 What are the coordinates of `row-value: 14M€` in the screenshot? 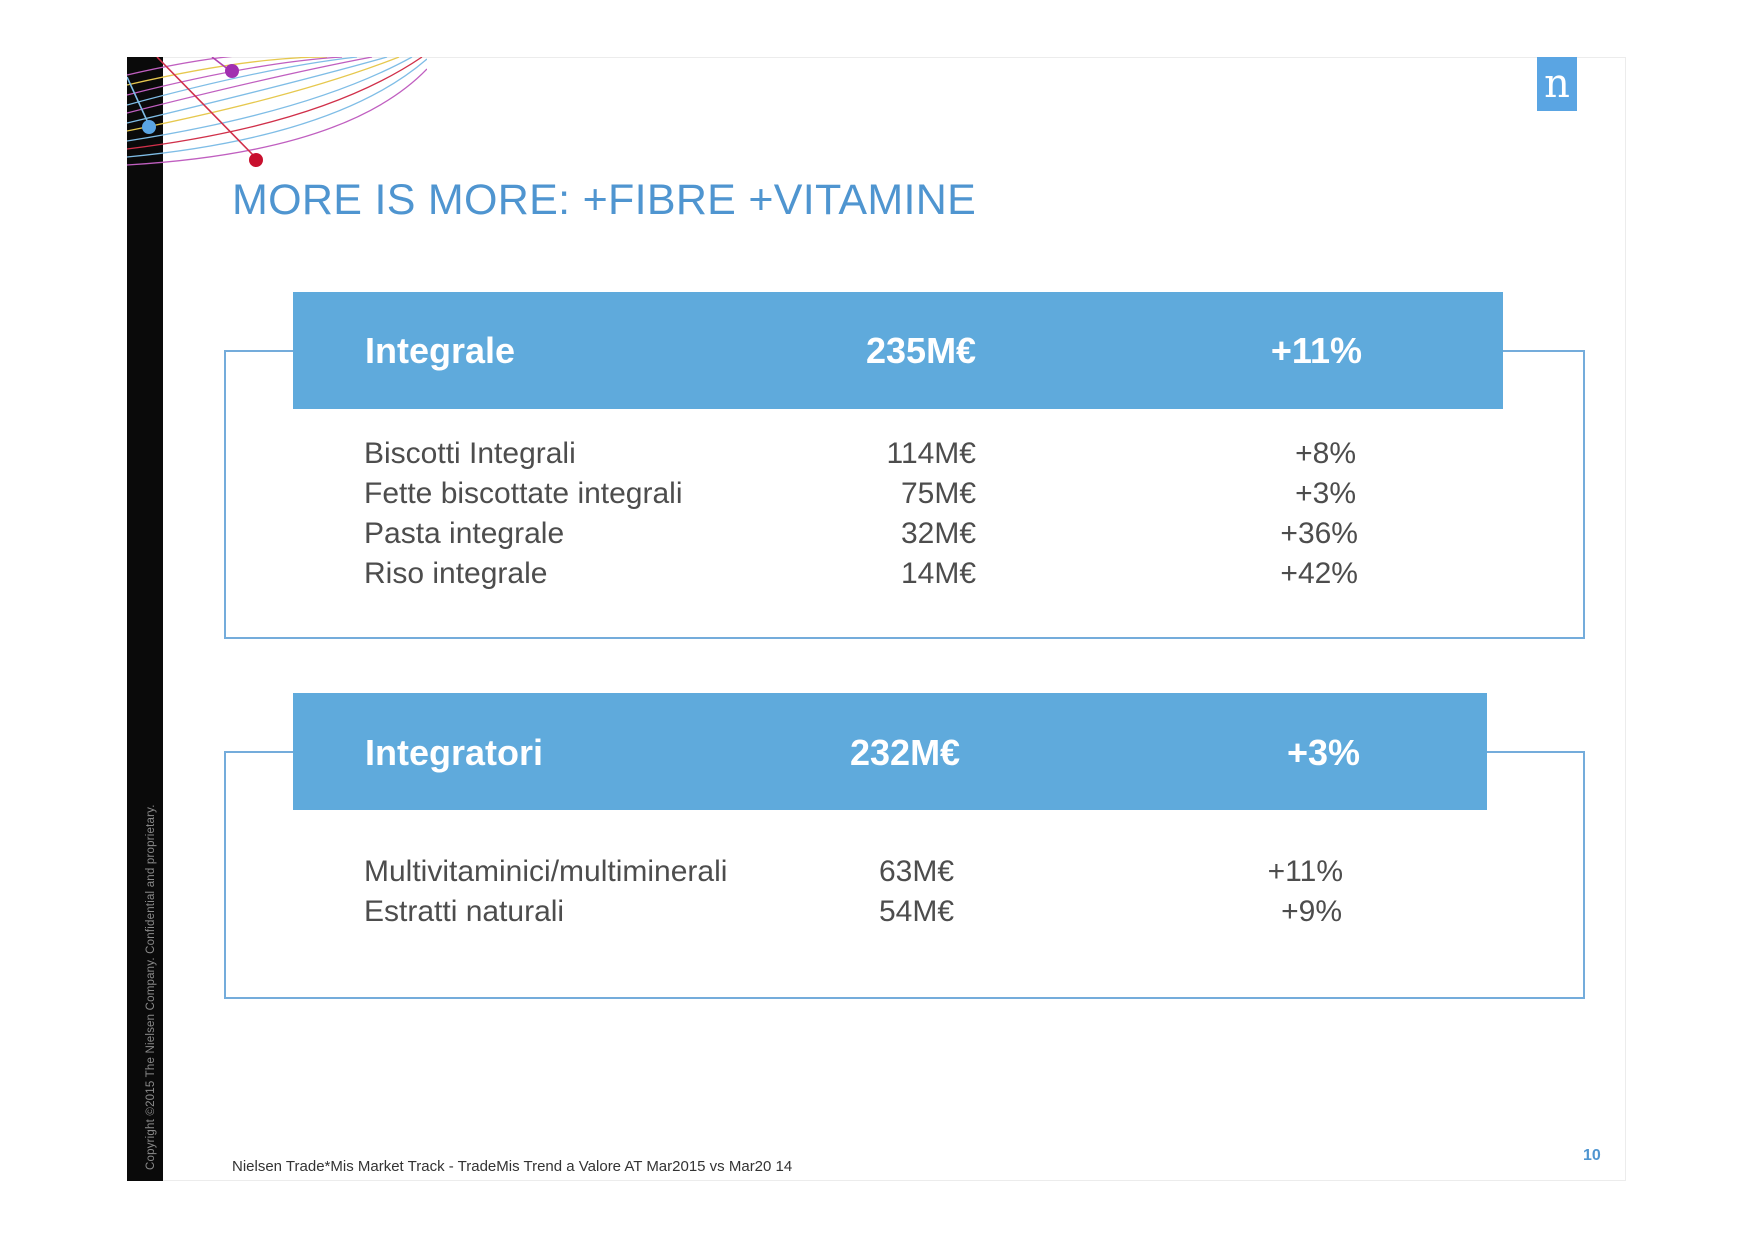 It's located at (938, 573).